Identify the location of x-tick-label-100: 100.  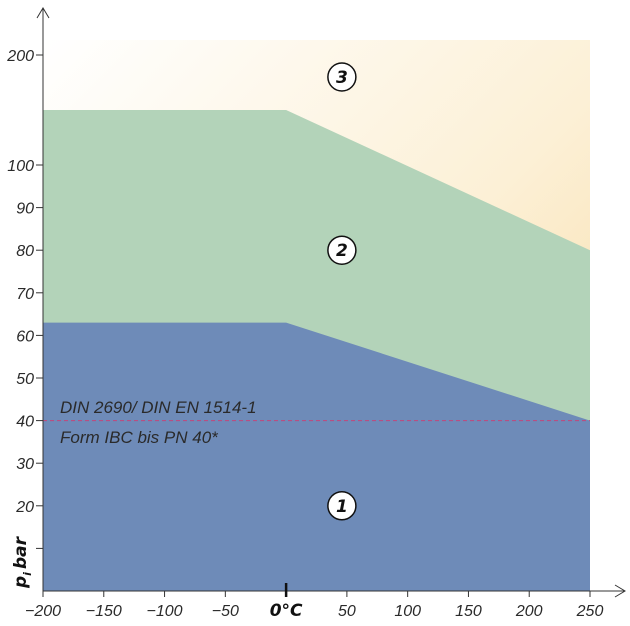
(407, 611).